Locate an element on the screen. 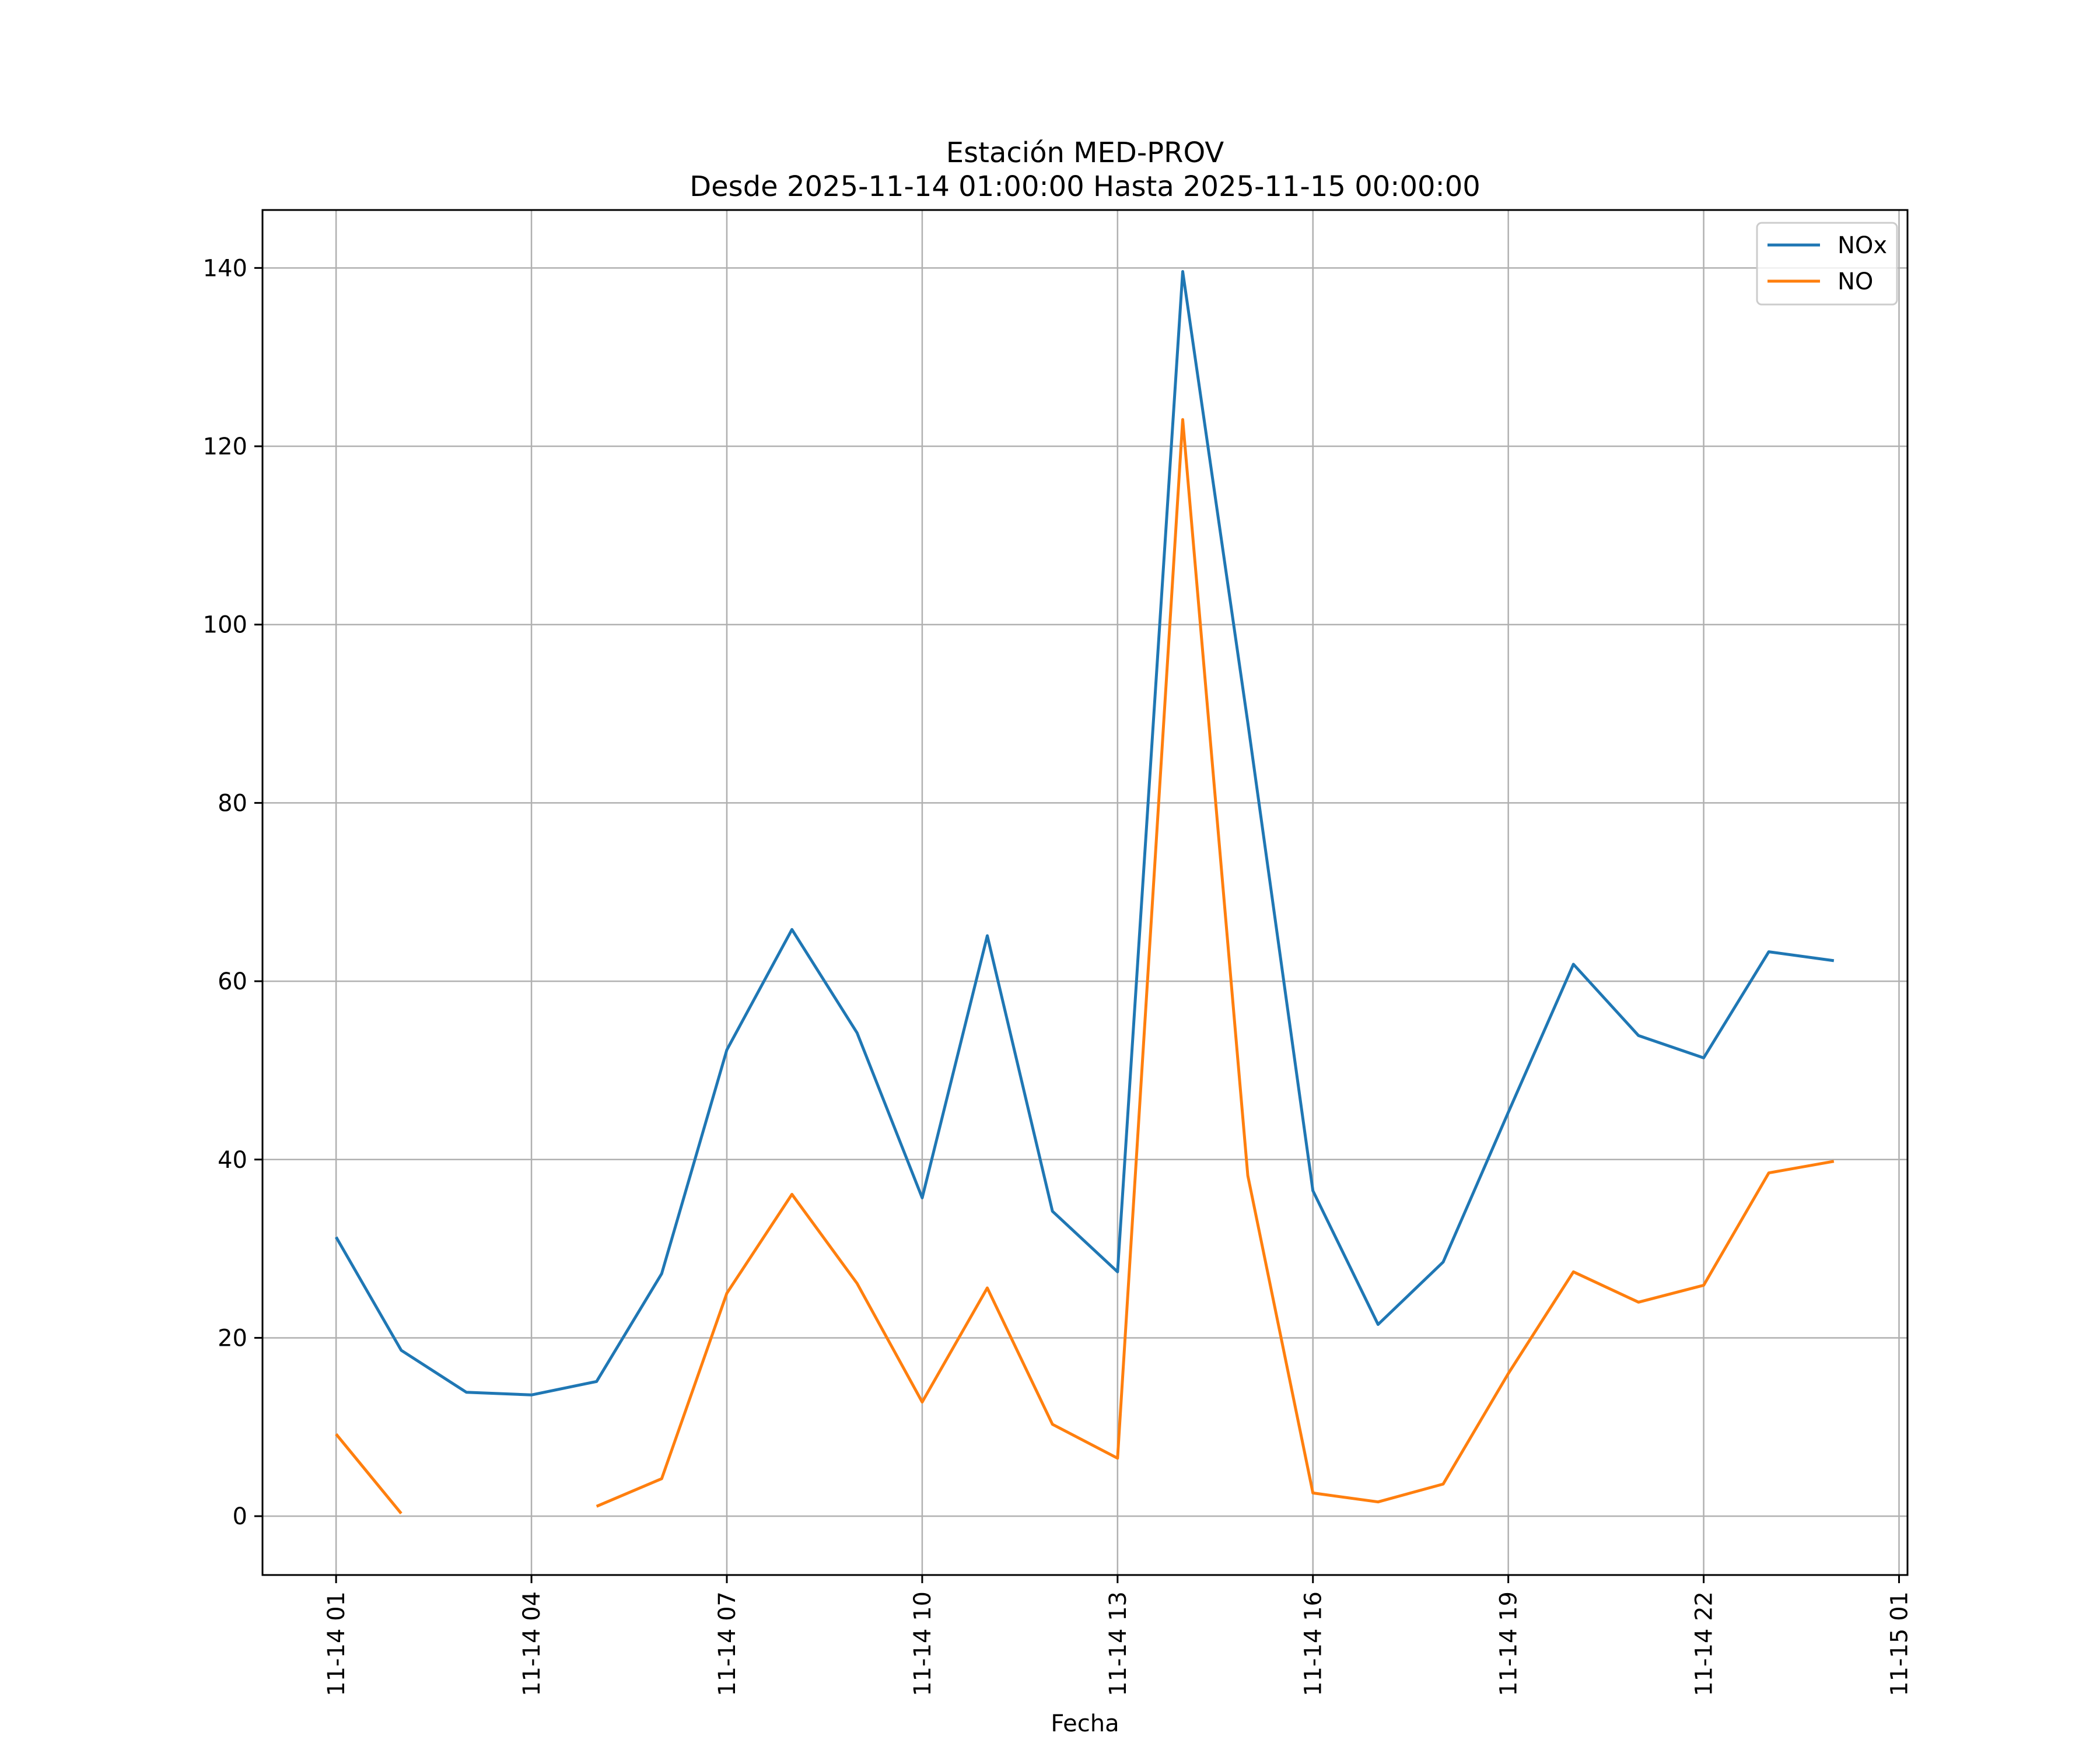  legend: NOx NO is located at coordinates (1827, 264).